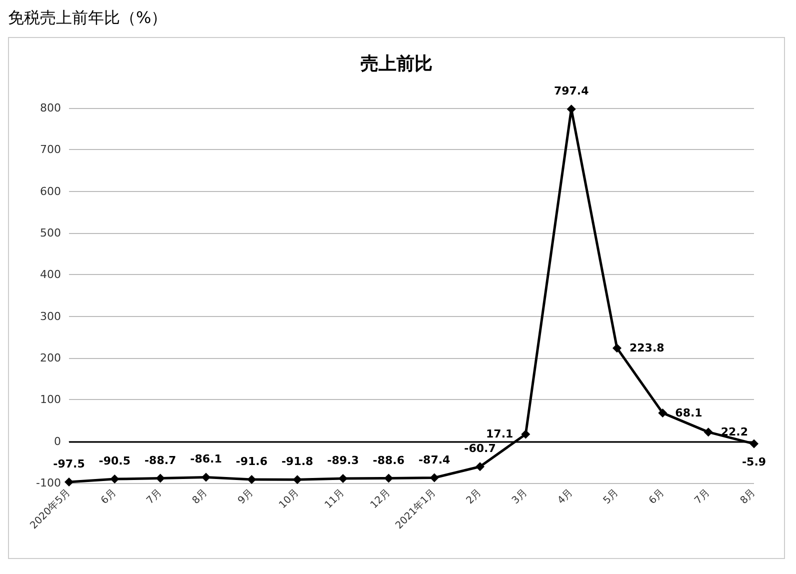  I want to click on x-tick-label: 12月, so click(380, 499).